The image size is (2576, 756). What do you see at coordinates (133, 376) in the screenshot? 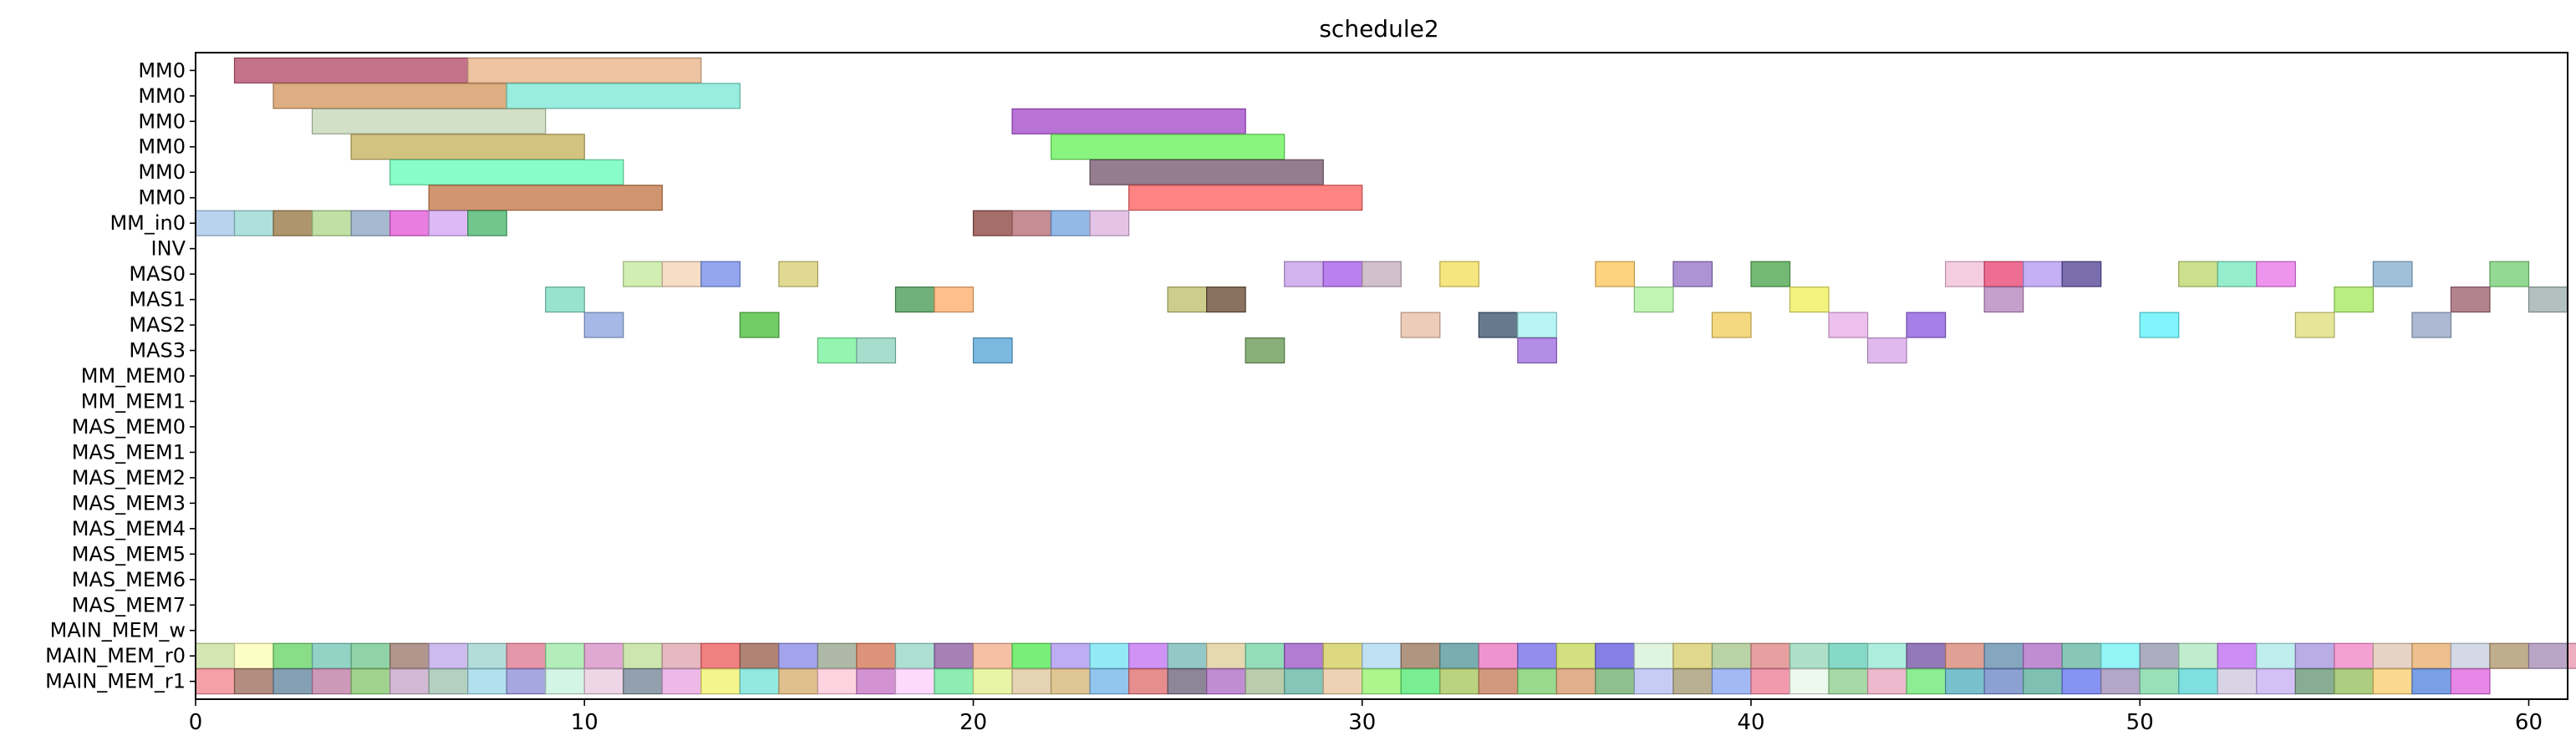
I see `y-tick-label: MM_MEM0` at bounding box center [133, 376].